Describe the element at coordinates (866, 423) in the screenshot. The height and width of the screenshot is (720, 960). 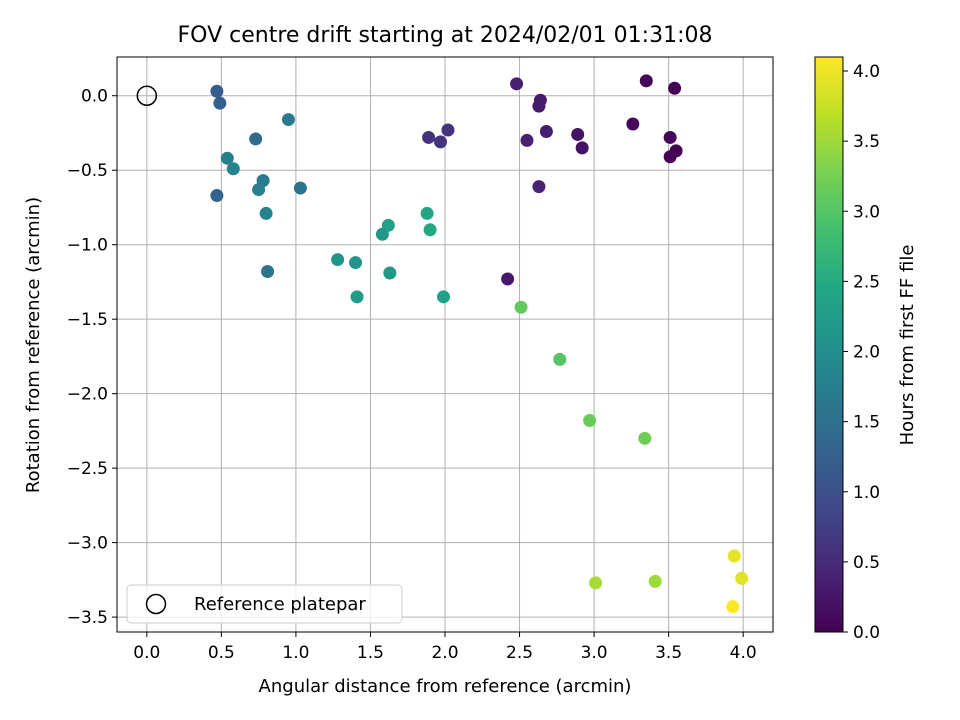
I see `colorbar-tick-label: 1.5` at that location.